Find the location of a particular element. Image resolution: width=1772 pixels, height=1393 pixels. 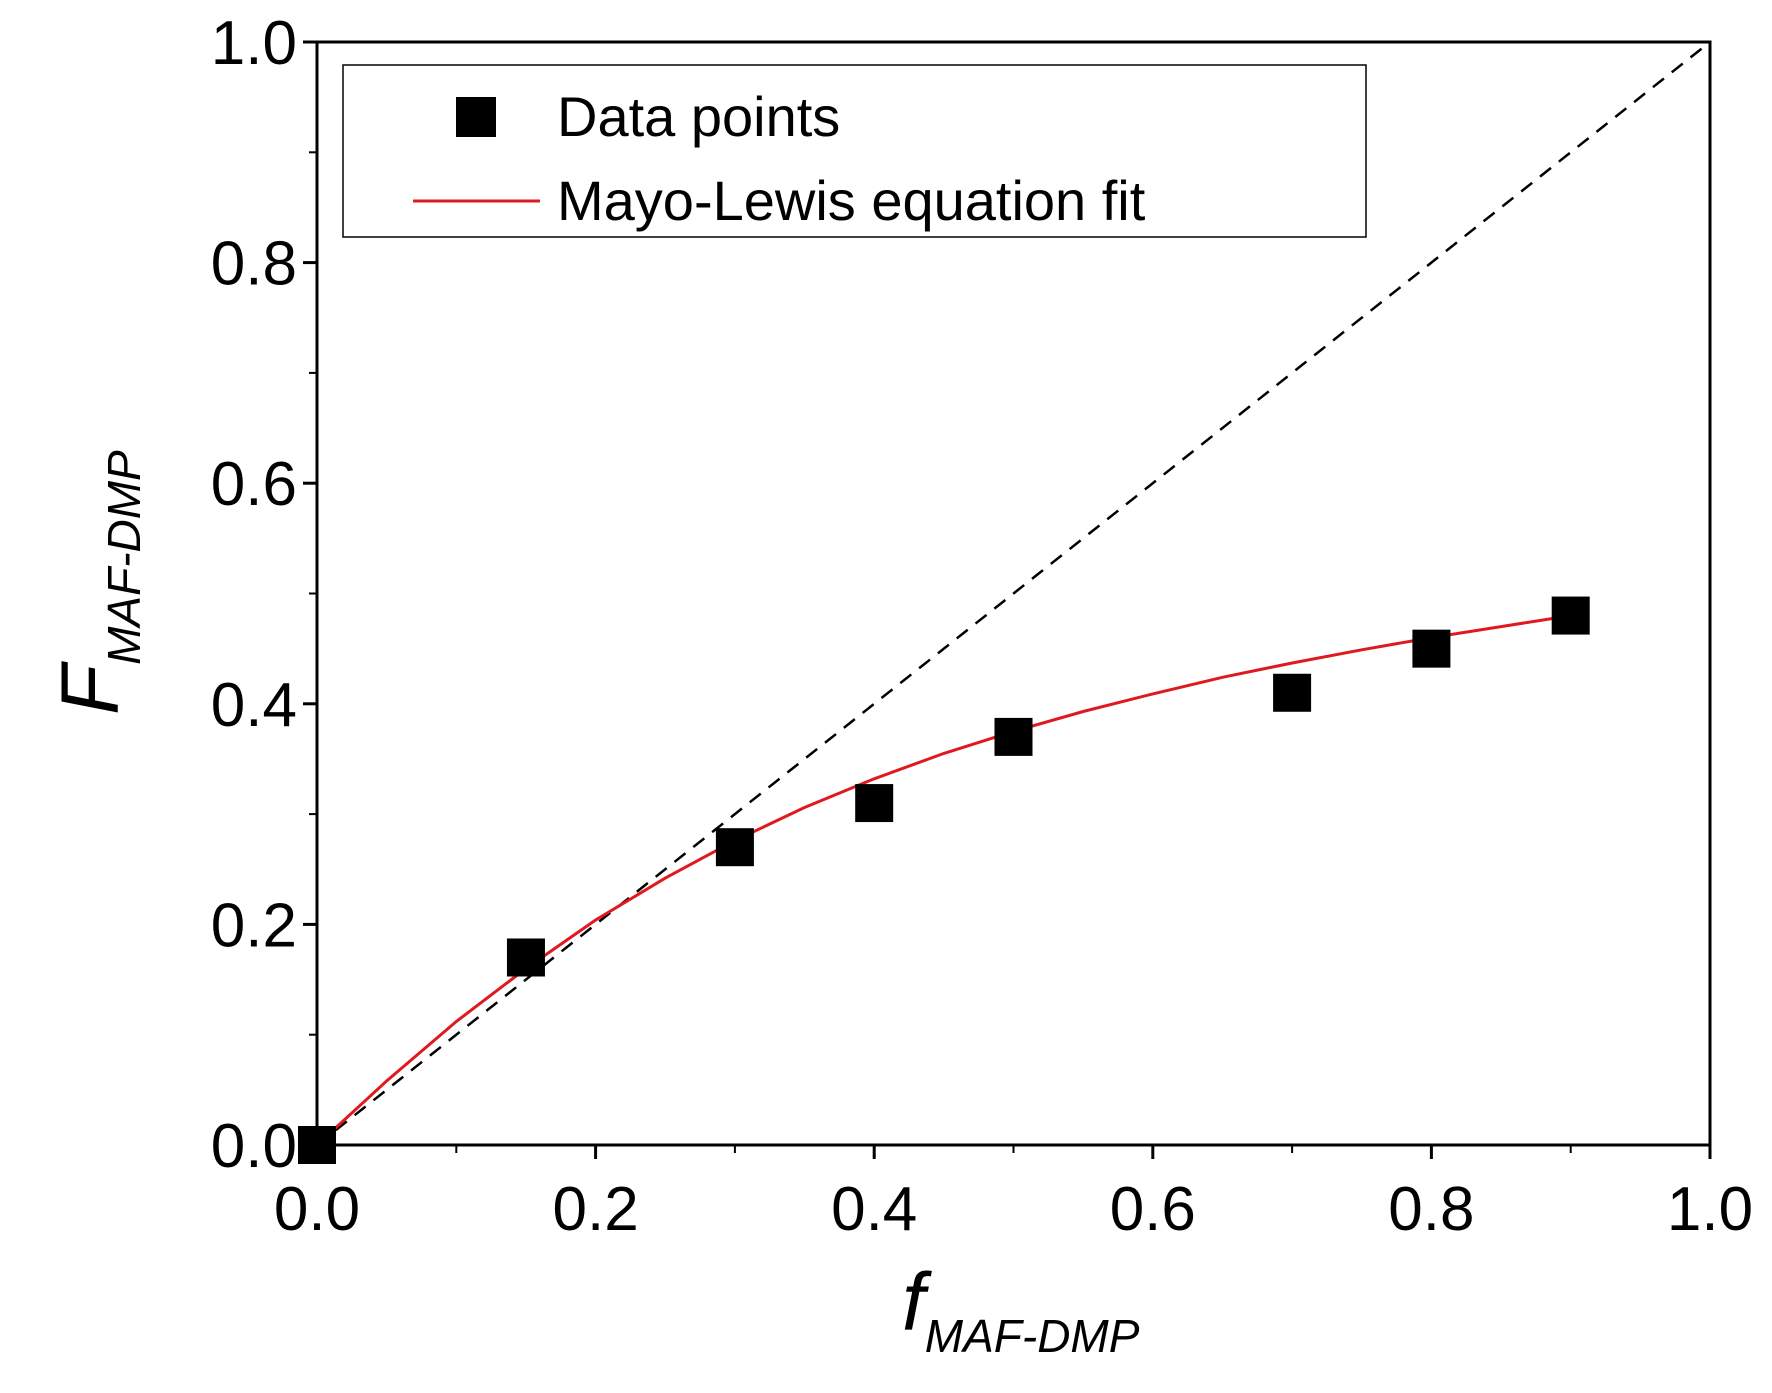

y-tick-label: 1.0 is located at coordinates (254, 43).